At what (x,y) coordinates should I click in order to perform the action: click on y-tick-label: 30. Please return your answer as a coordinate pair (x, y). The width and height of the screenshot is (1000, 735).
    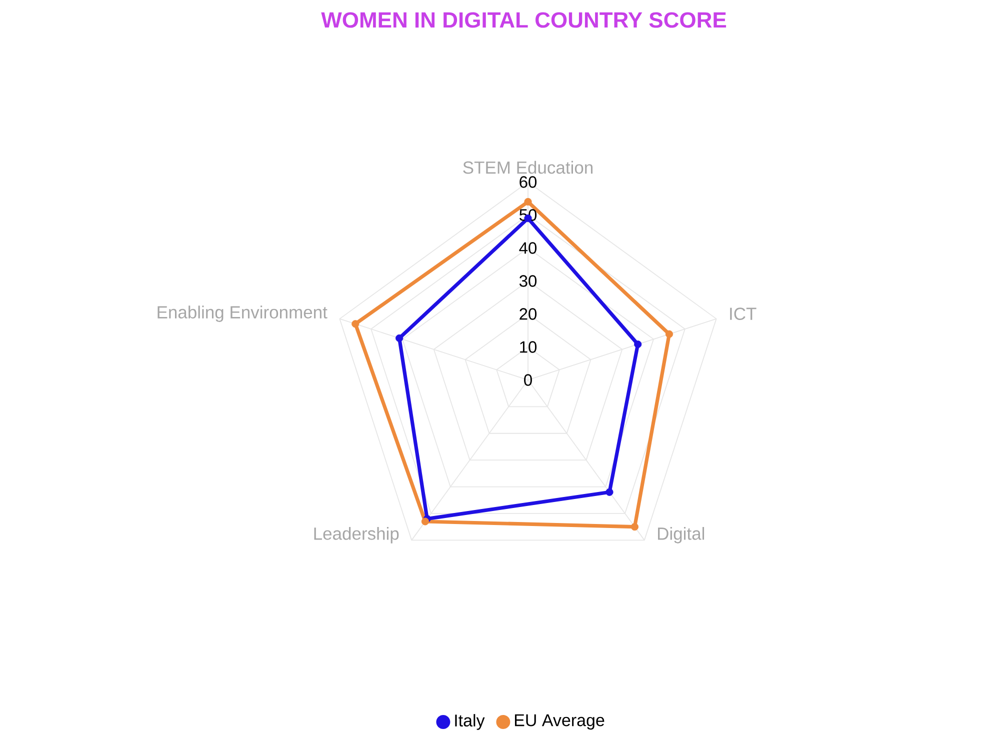
    Looking at the image, I should click on (528, 281).